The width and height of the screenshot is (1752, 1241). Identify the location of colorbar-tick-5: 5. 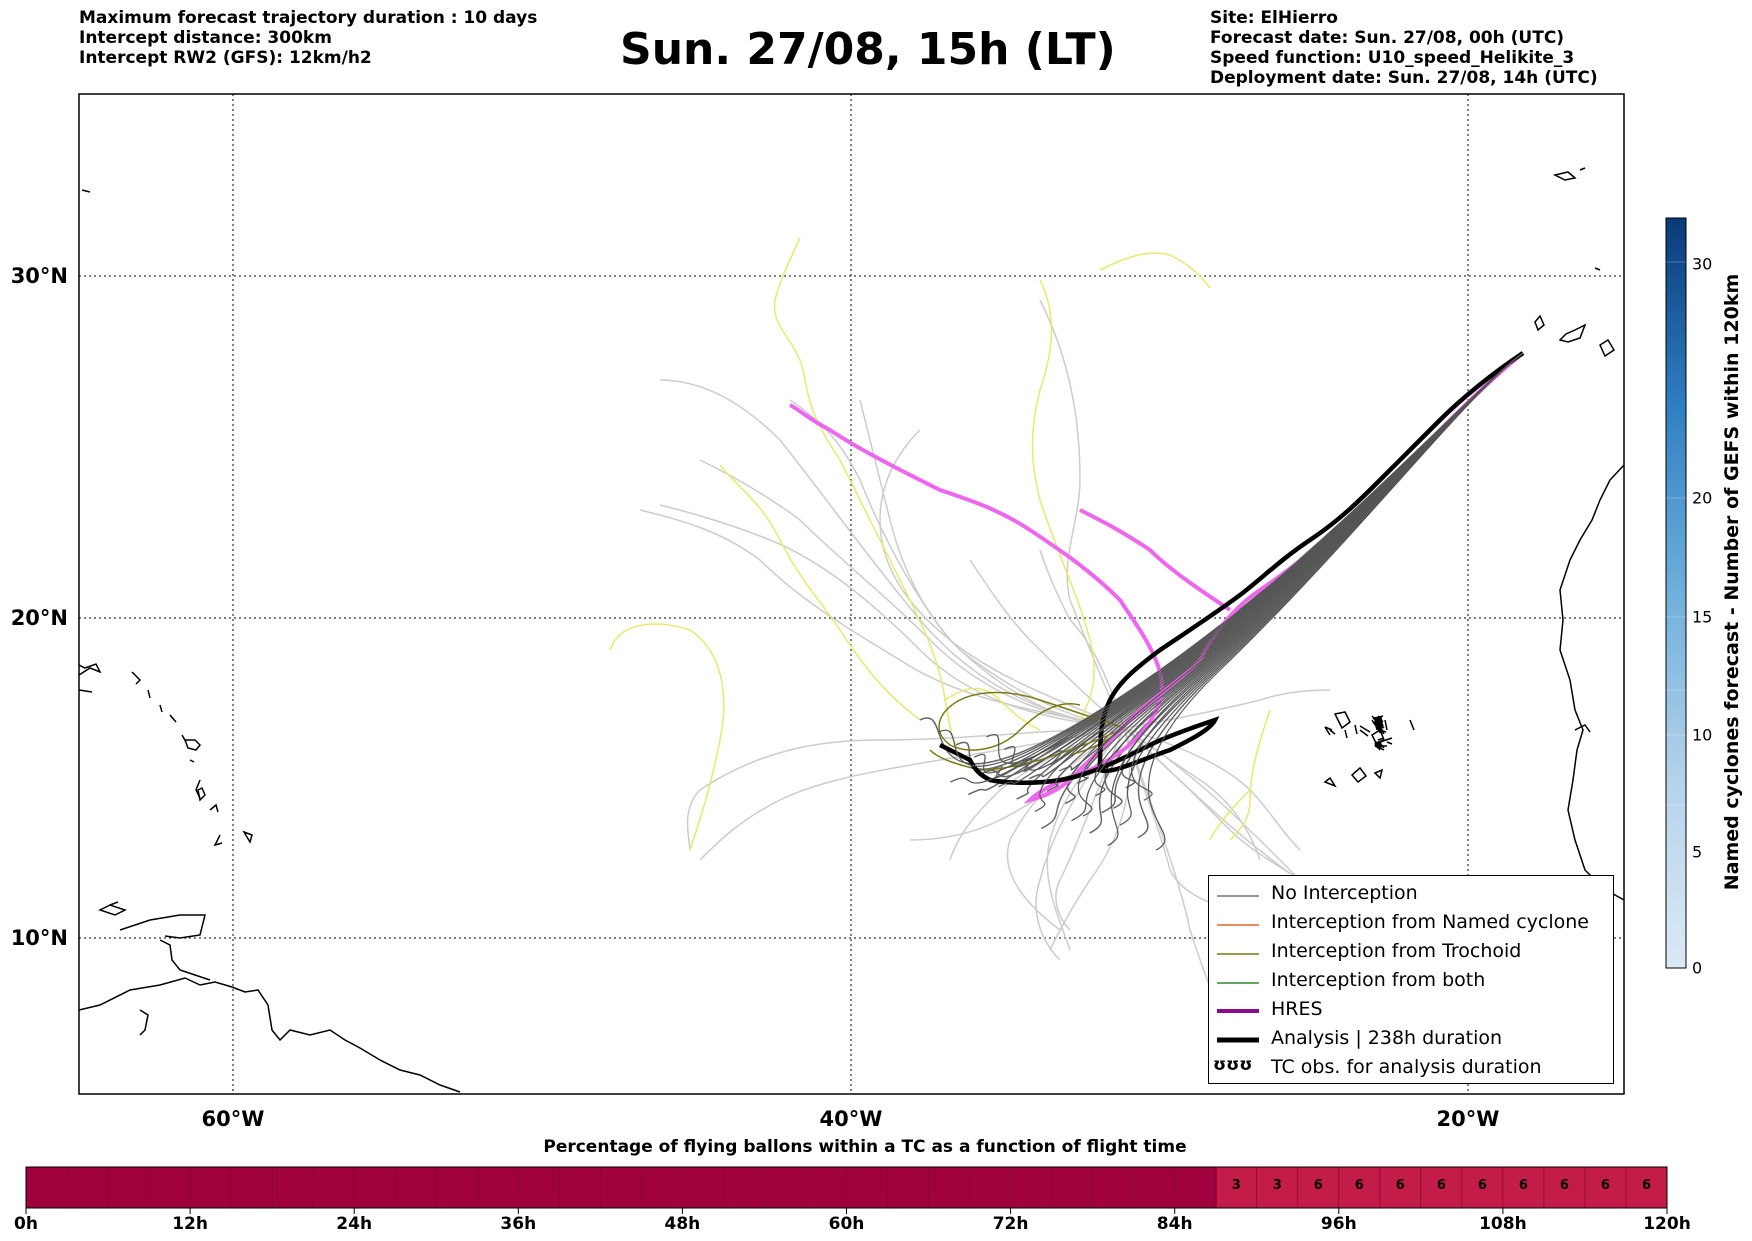
(1697, 852).